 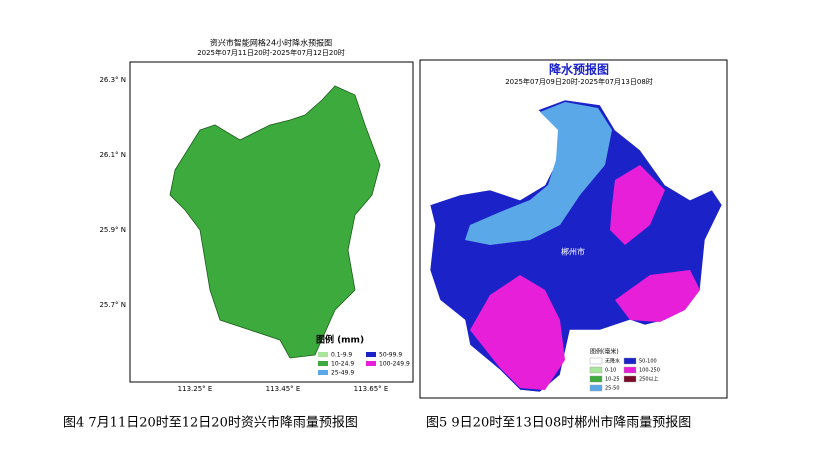 I want to click on legend-label: 0-10, so click(x=610, y=371).